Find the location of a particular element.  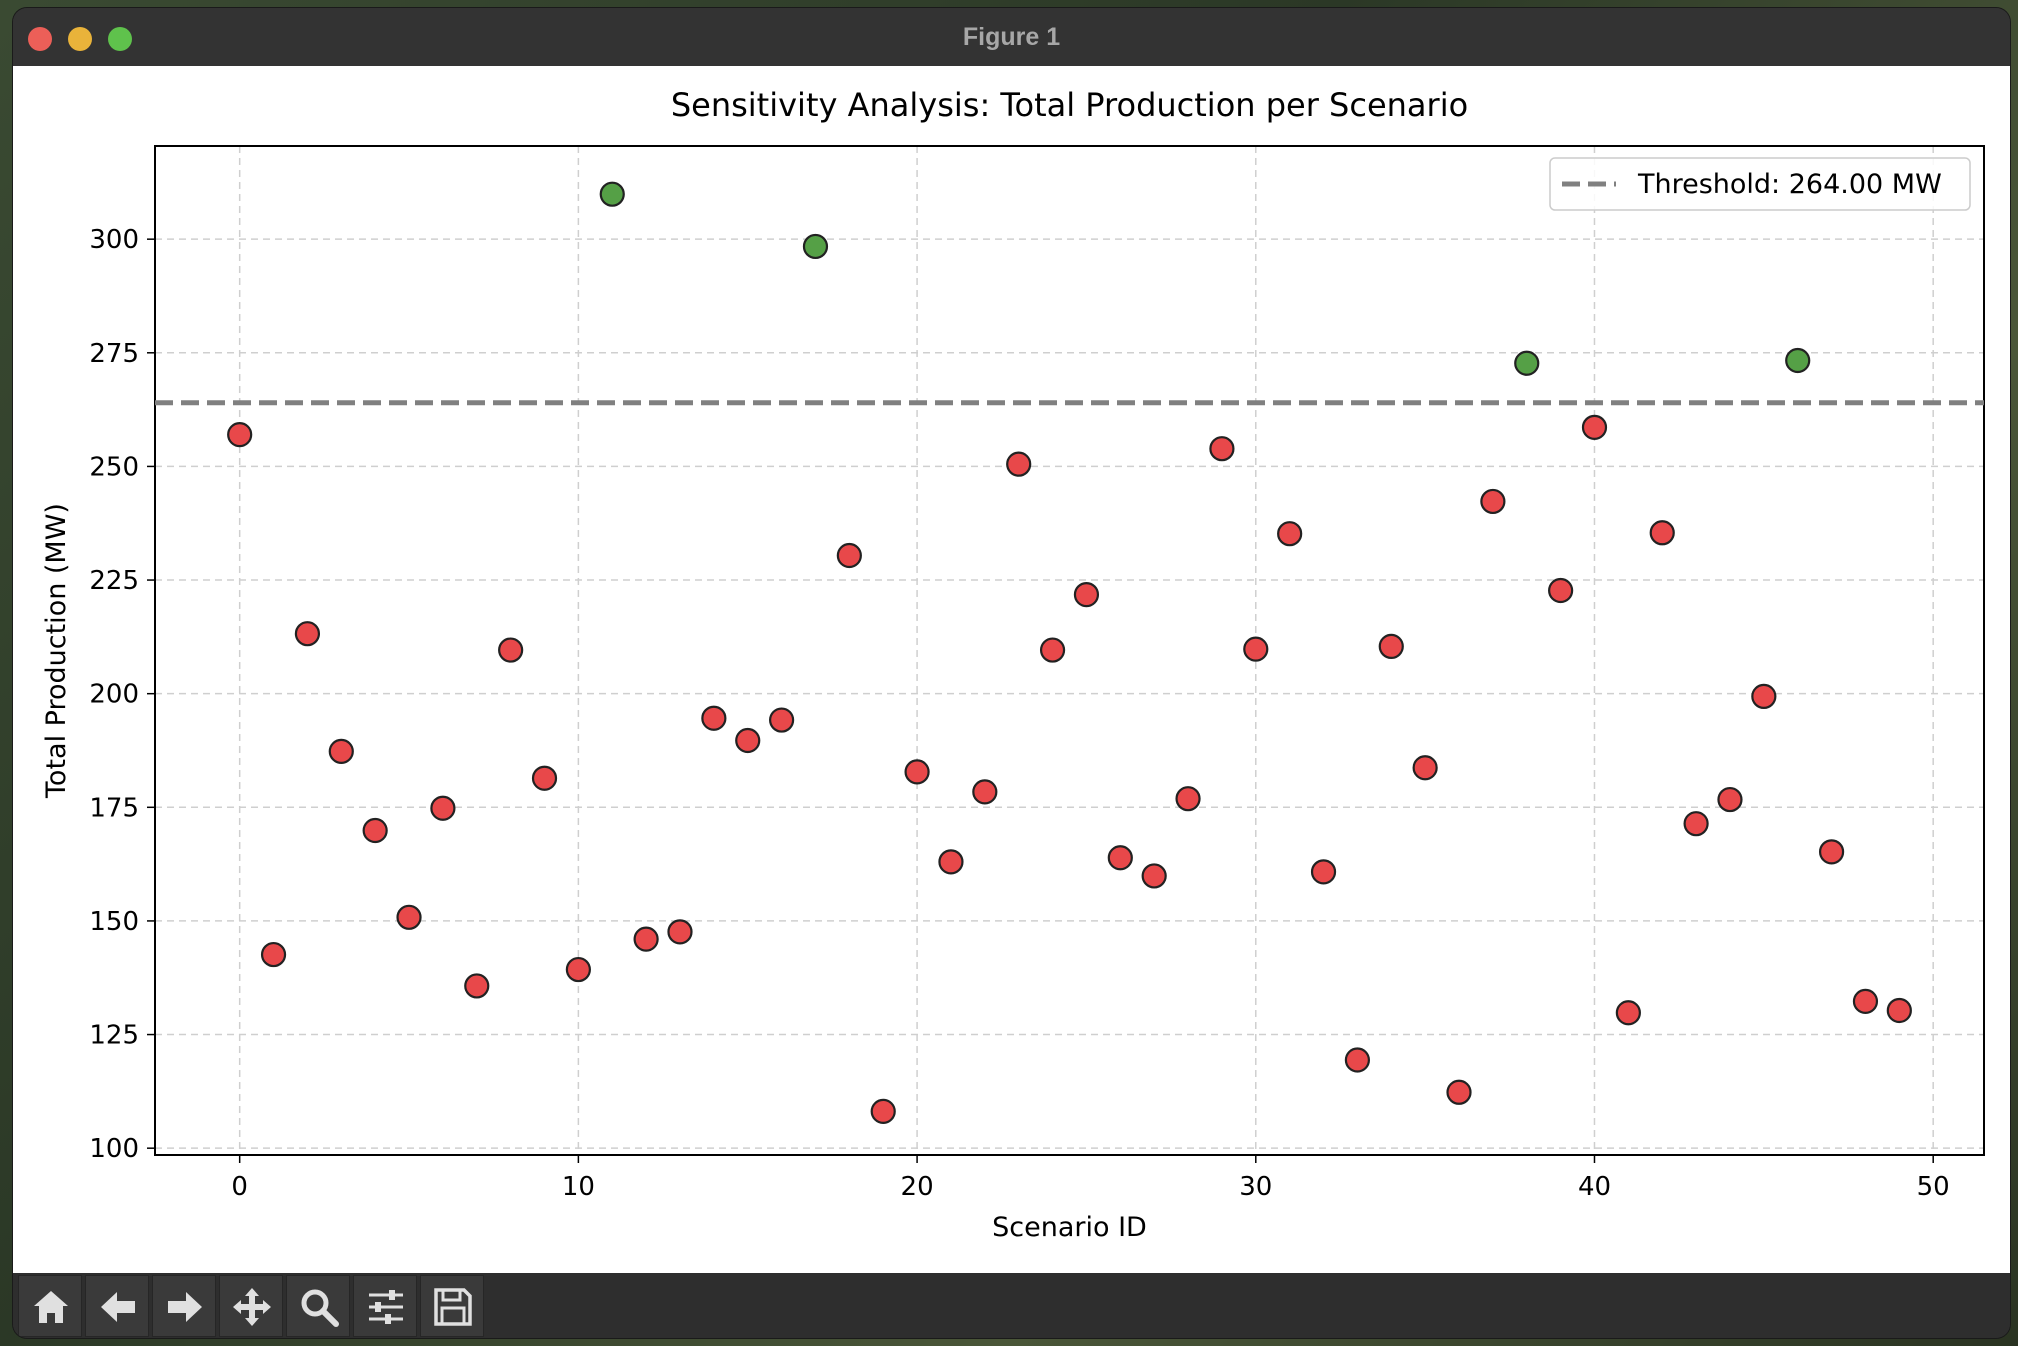

zoom-icon is located at coordinates (320, 1308).